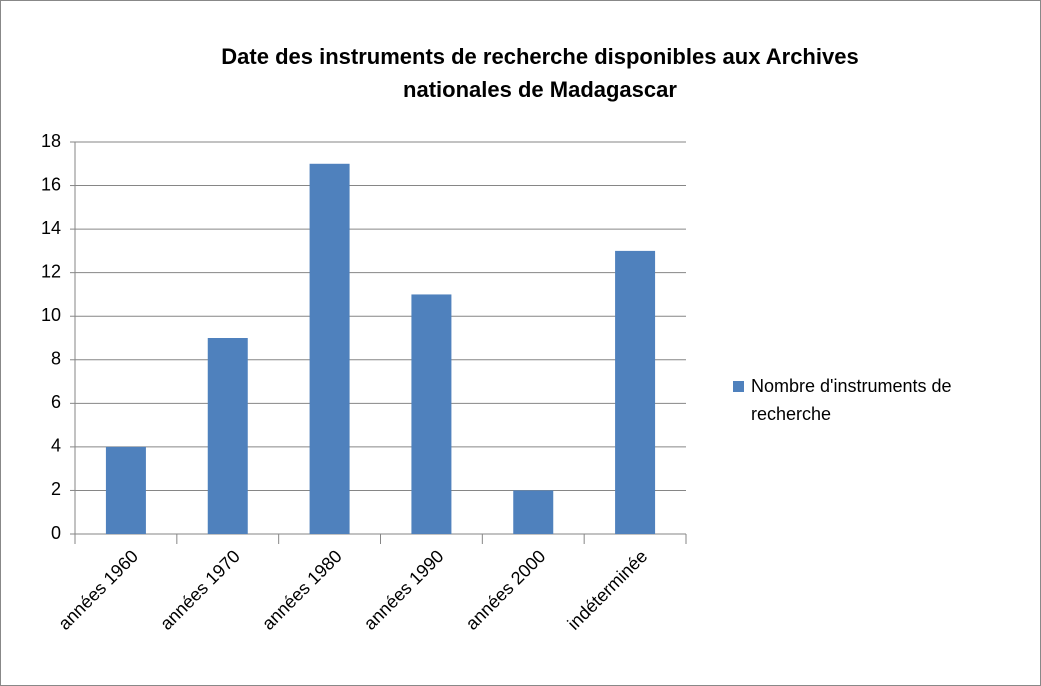 This screenshot has height=686, width=1041. Describe the element at coordinates (56, 446) in the screenshot. I see `y-tick-label: 4` at that location.